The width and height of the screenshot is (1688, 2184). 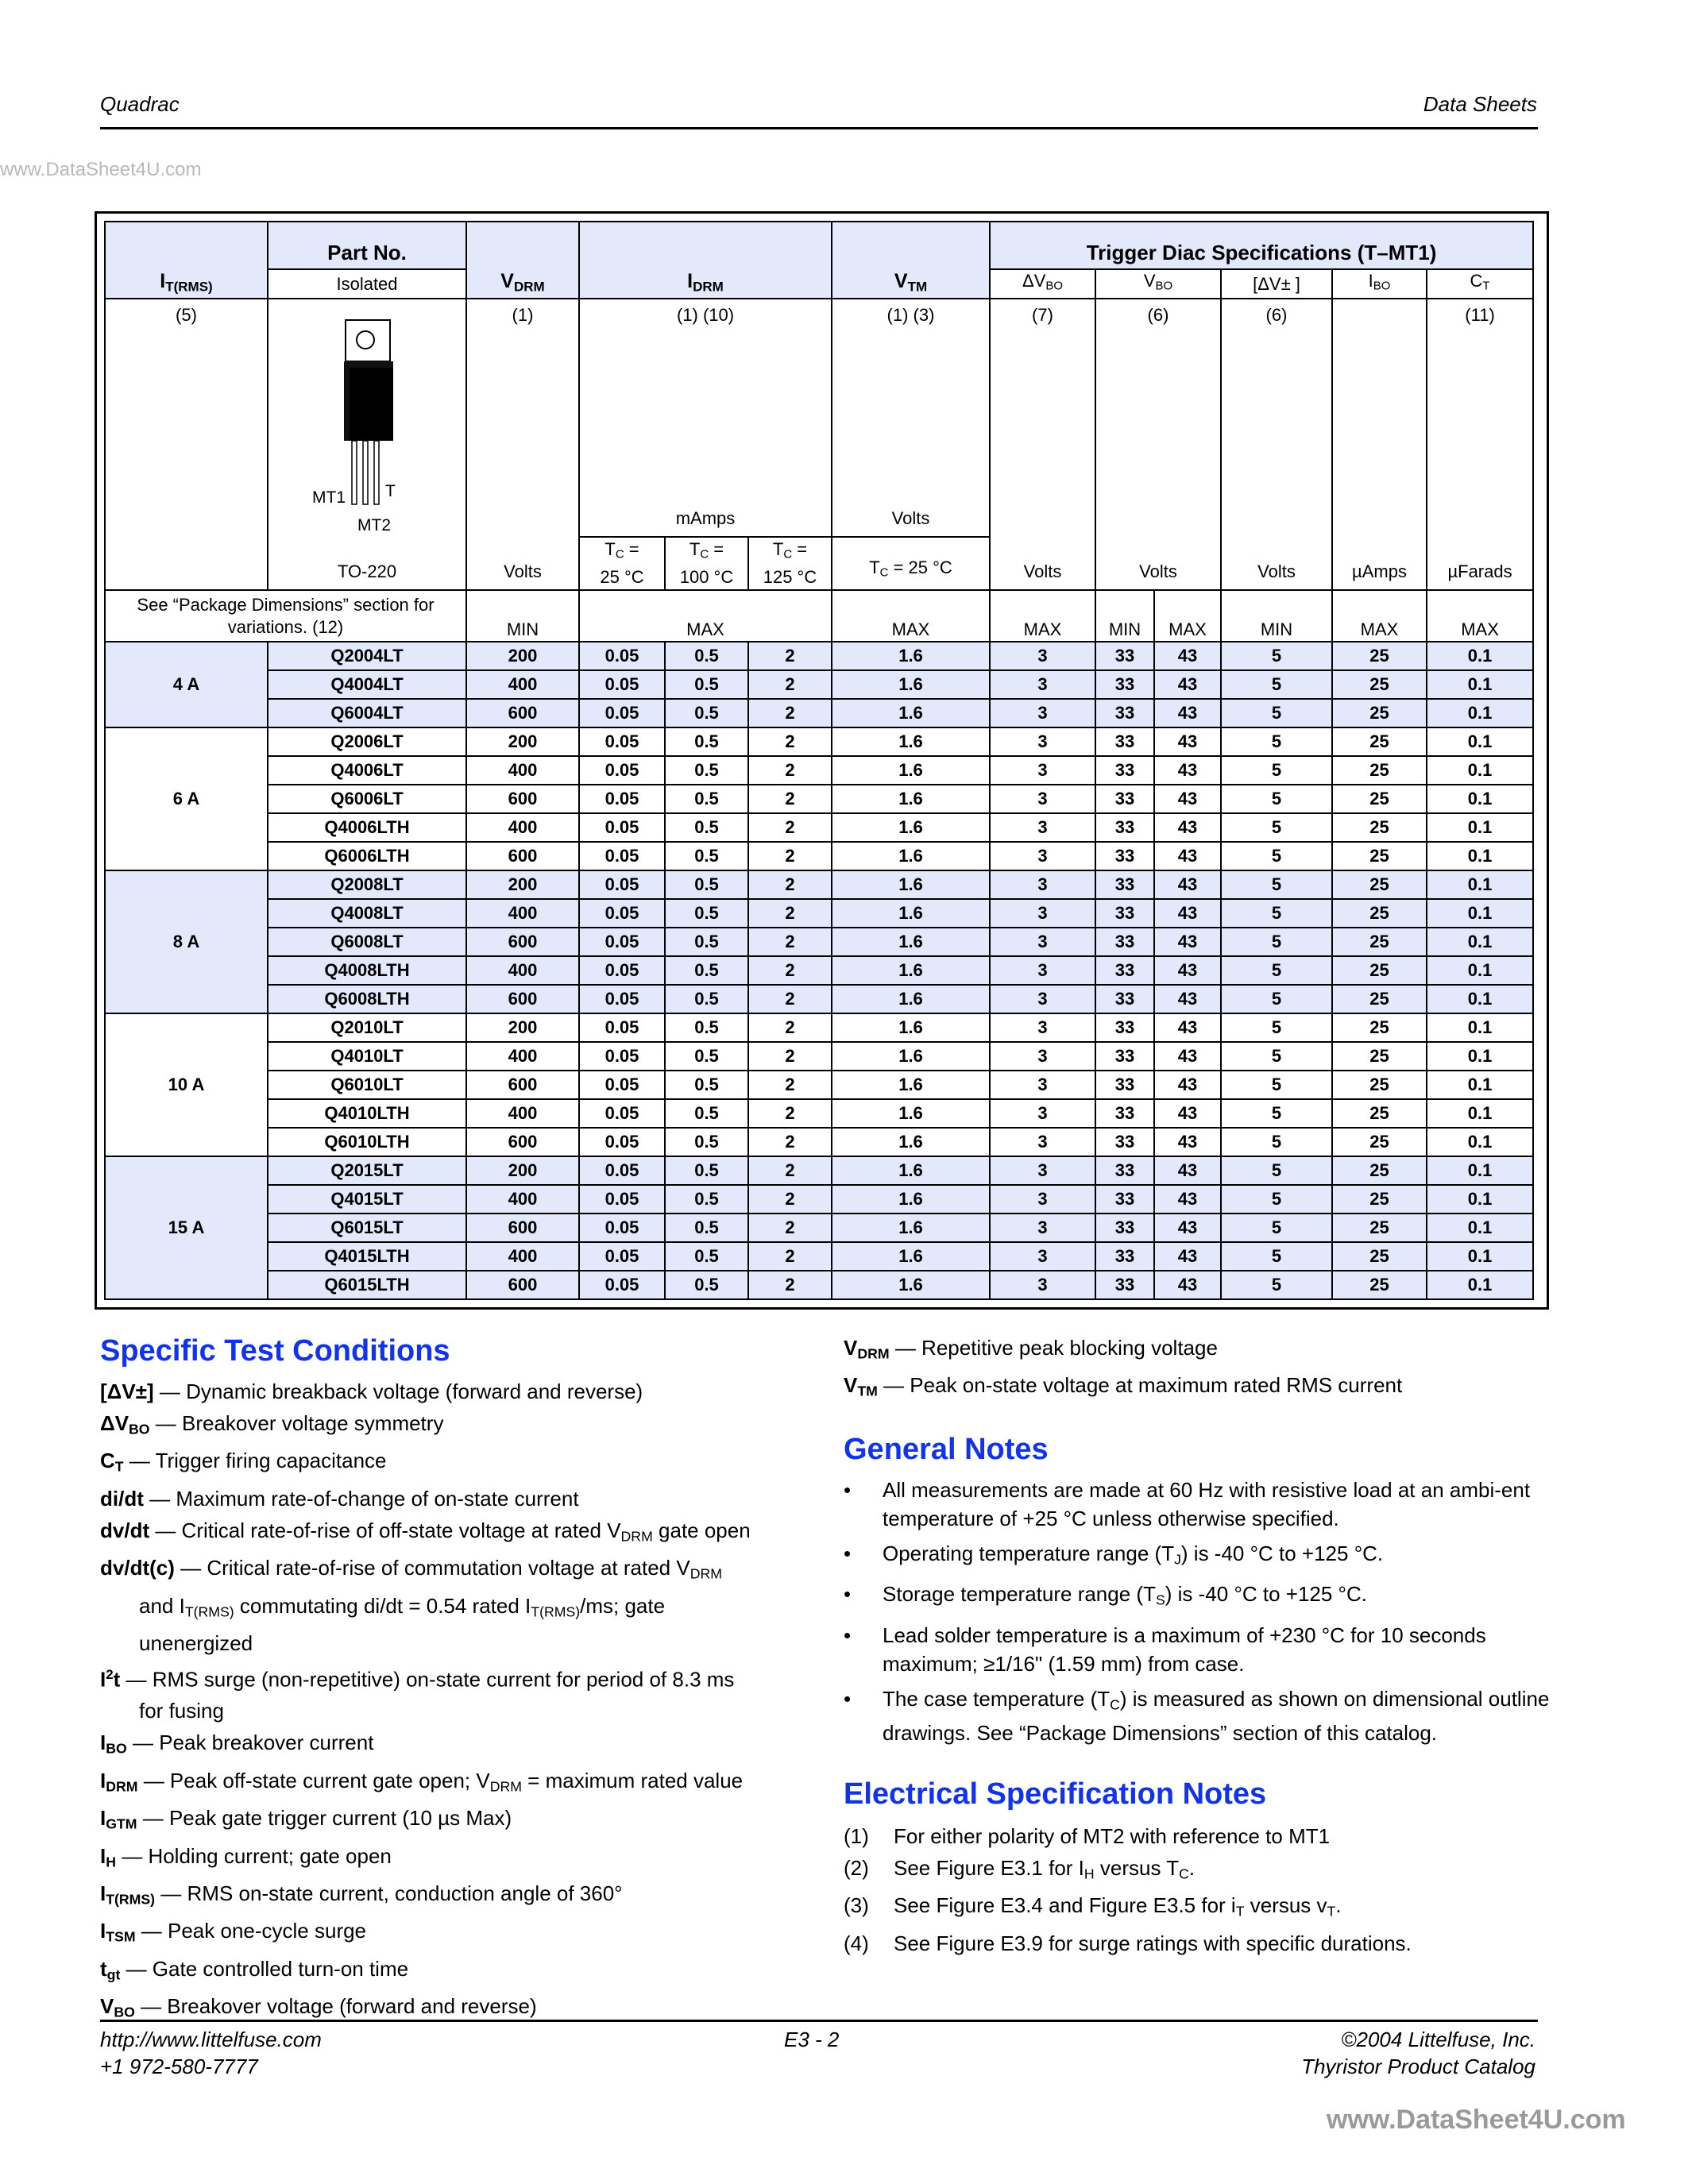 What do you see at coordinates (820, 913) in the screenshot?
I see `table-row: Q4008LT 400 0.05 0.5 2 1.6 3 33 43 5 25 0.1` at bounding box center [820, 913].